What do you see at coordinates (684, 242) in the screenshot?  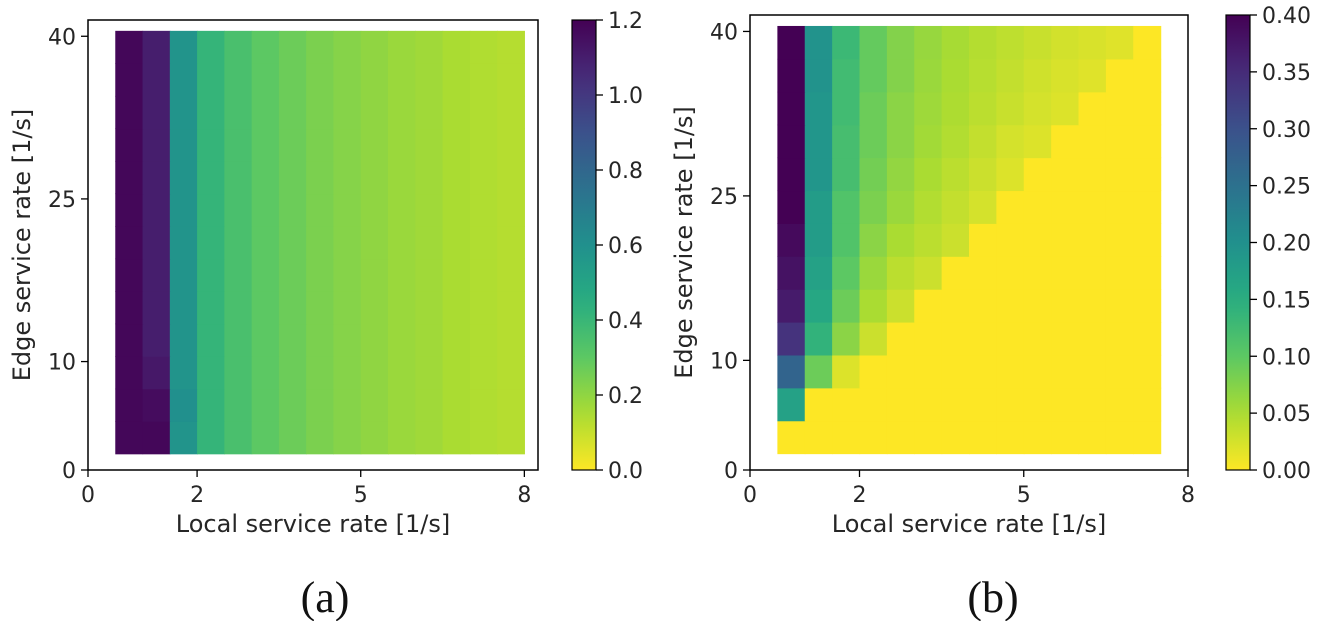 I see `y-axis-label-b: Edge service rate [1/s]` at bounding box center [684, 242].